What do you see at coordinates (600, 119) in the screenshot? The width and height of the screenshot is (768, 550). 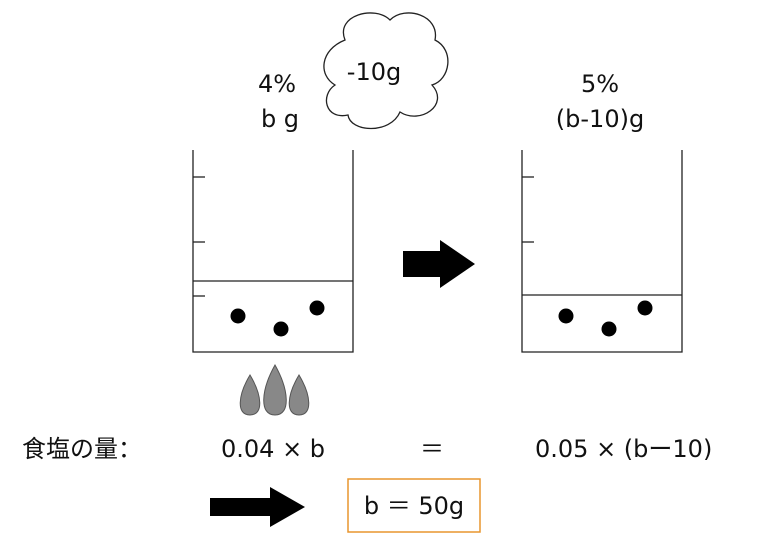 I see `right-mass: (b-10)g` at bounding box center [600, 119].